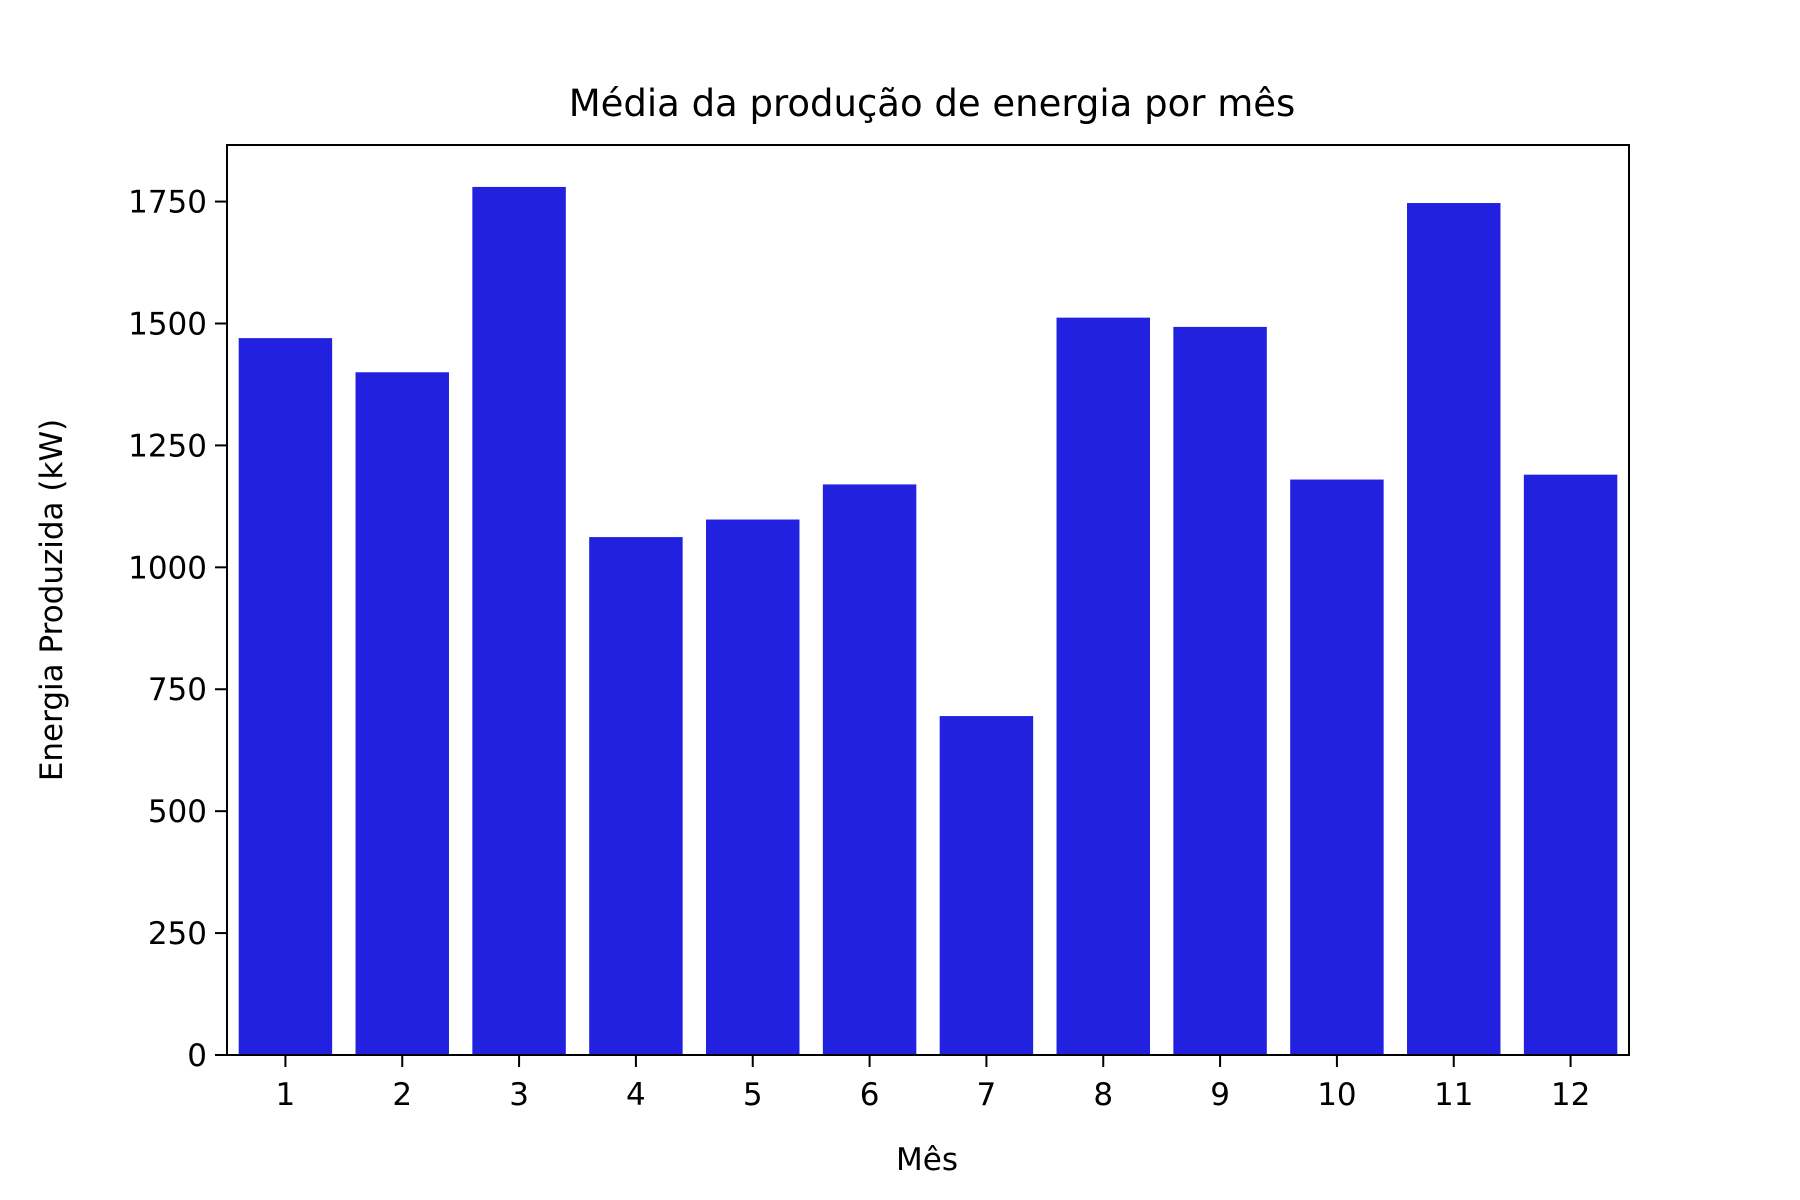 This screenshot has width=1800, height=1200. What do you see at coordinates (1336, 1095) in the screenshot?
I see `x-tick-label: 10` at bounding box center [1336, 1095].